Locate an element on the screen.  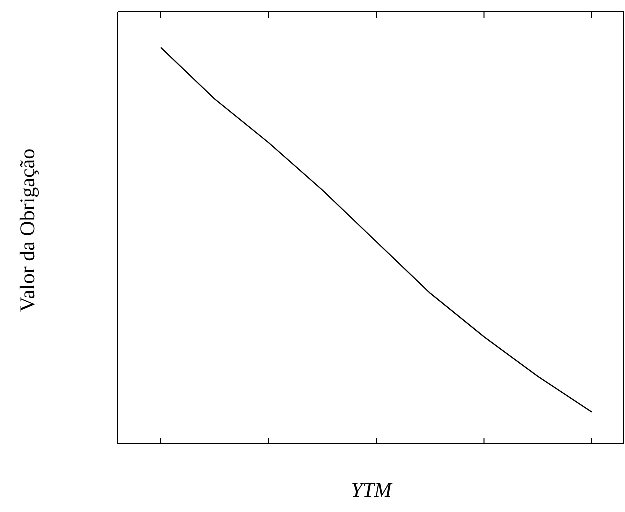
y-axis-title: Valor da Obrigação is located at coordinates (28, 231).